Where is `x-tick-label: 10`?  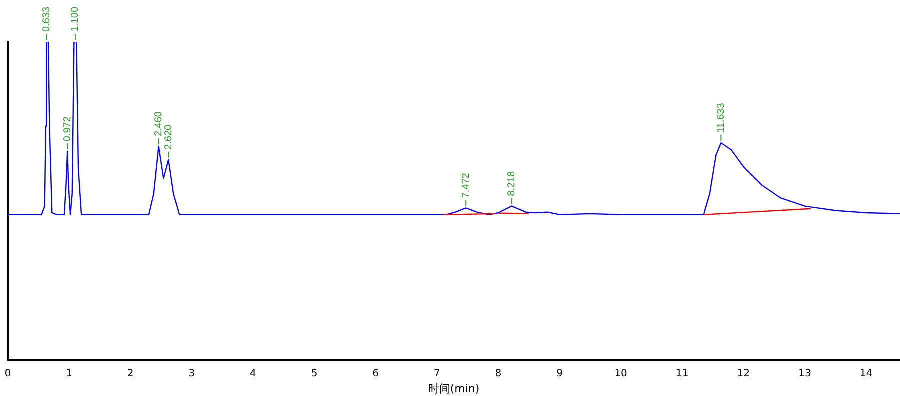
x-tick-label: 10 is located at coordinates (621, 374).